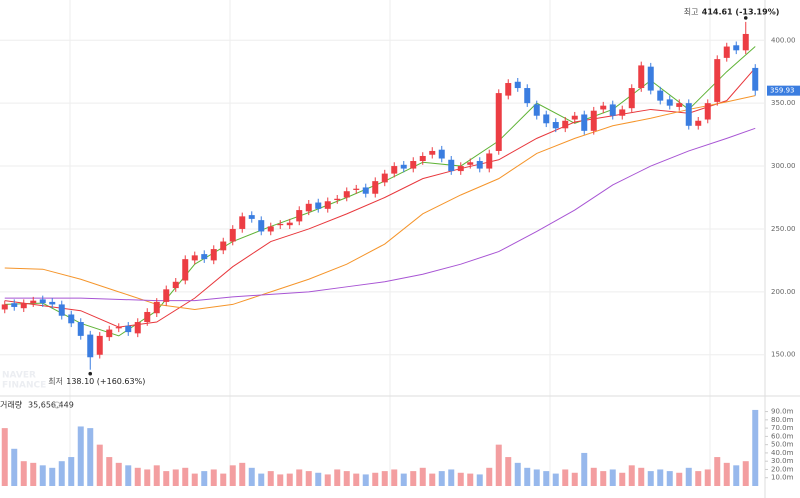 This screenshot has width=800, height=498. Describe the element at coordinates (783, 292) in the screenshot. I see `y-tick-label: 200.00` at that location.